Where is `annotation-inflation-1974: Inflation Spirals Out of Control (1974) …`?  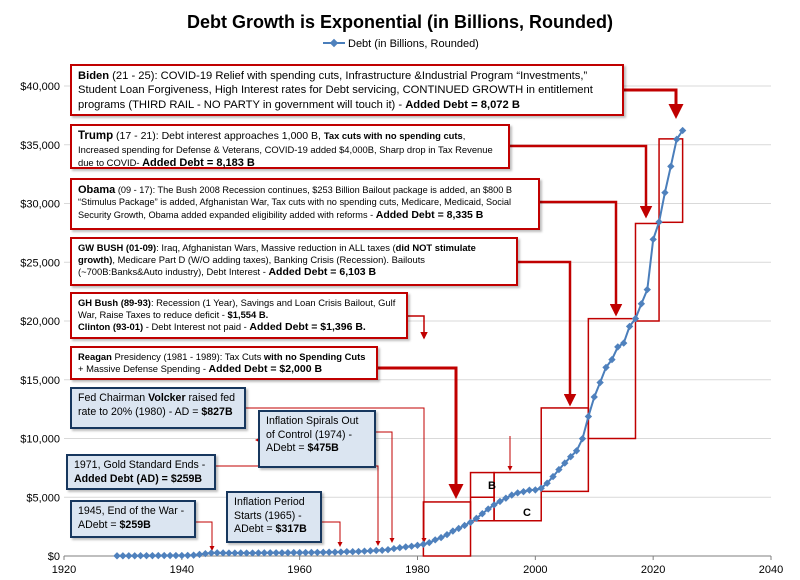 annotation-inflation-1974: Inflation Spirals Out of Control (1974) … is located at coordinates (317, 439).